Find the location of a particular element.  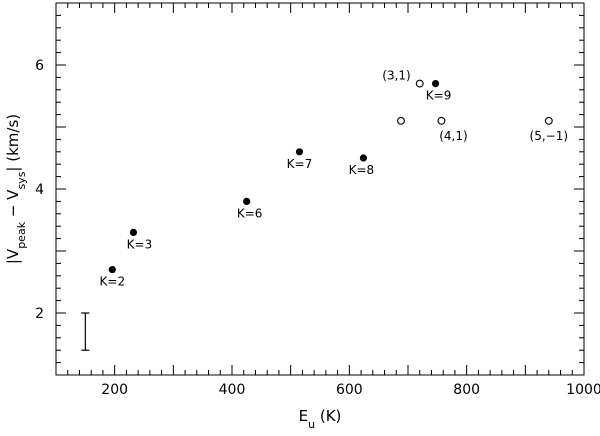

y-tick-label: 4 is located at coordinates (39, 190).